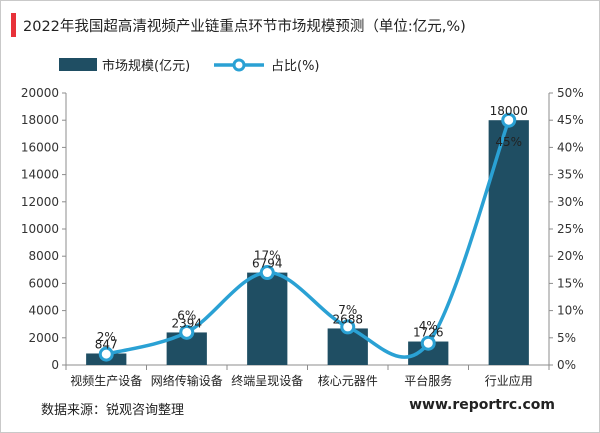 This screenshot has width=600, height=433. I want to click on chart-title: 2022年我国超高清视频产业链重点环节市场规模预测（单位:亿元,%), so click(244, 27).